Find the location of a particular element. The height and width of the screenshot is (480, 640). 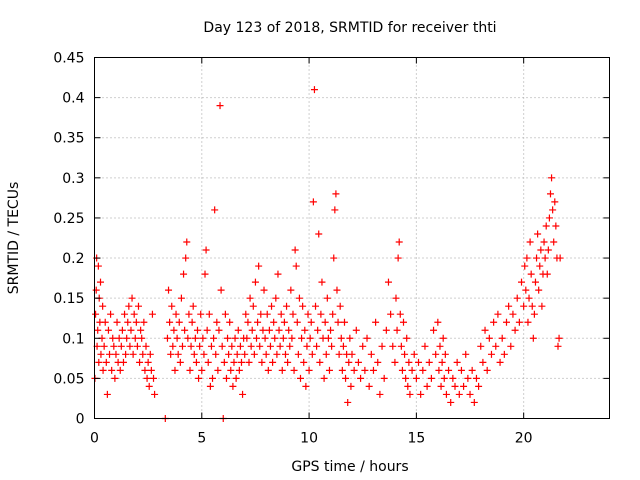

x-tick-label: 10 is located at coordinates (309, 439).